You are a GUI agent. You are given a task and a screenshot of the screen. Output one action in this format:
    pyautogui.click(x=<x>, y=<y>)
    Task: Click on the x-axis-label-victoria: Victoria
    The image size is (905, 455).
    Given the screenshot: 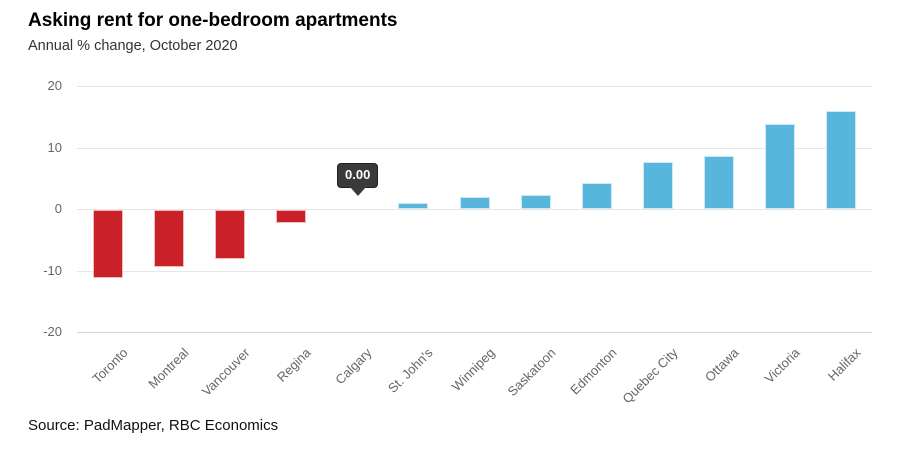 What is the action you would take?
    pyautogui.click(x=782, y=366)
    